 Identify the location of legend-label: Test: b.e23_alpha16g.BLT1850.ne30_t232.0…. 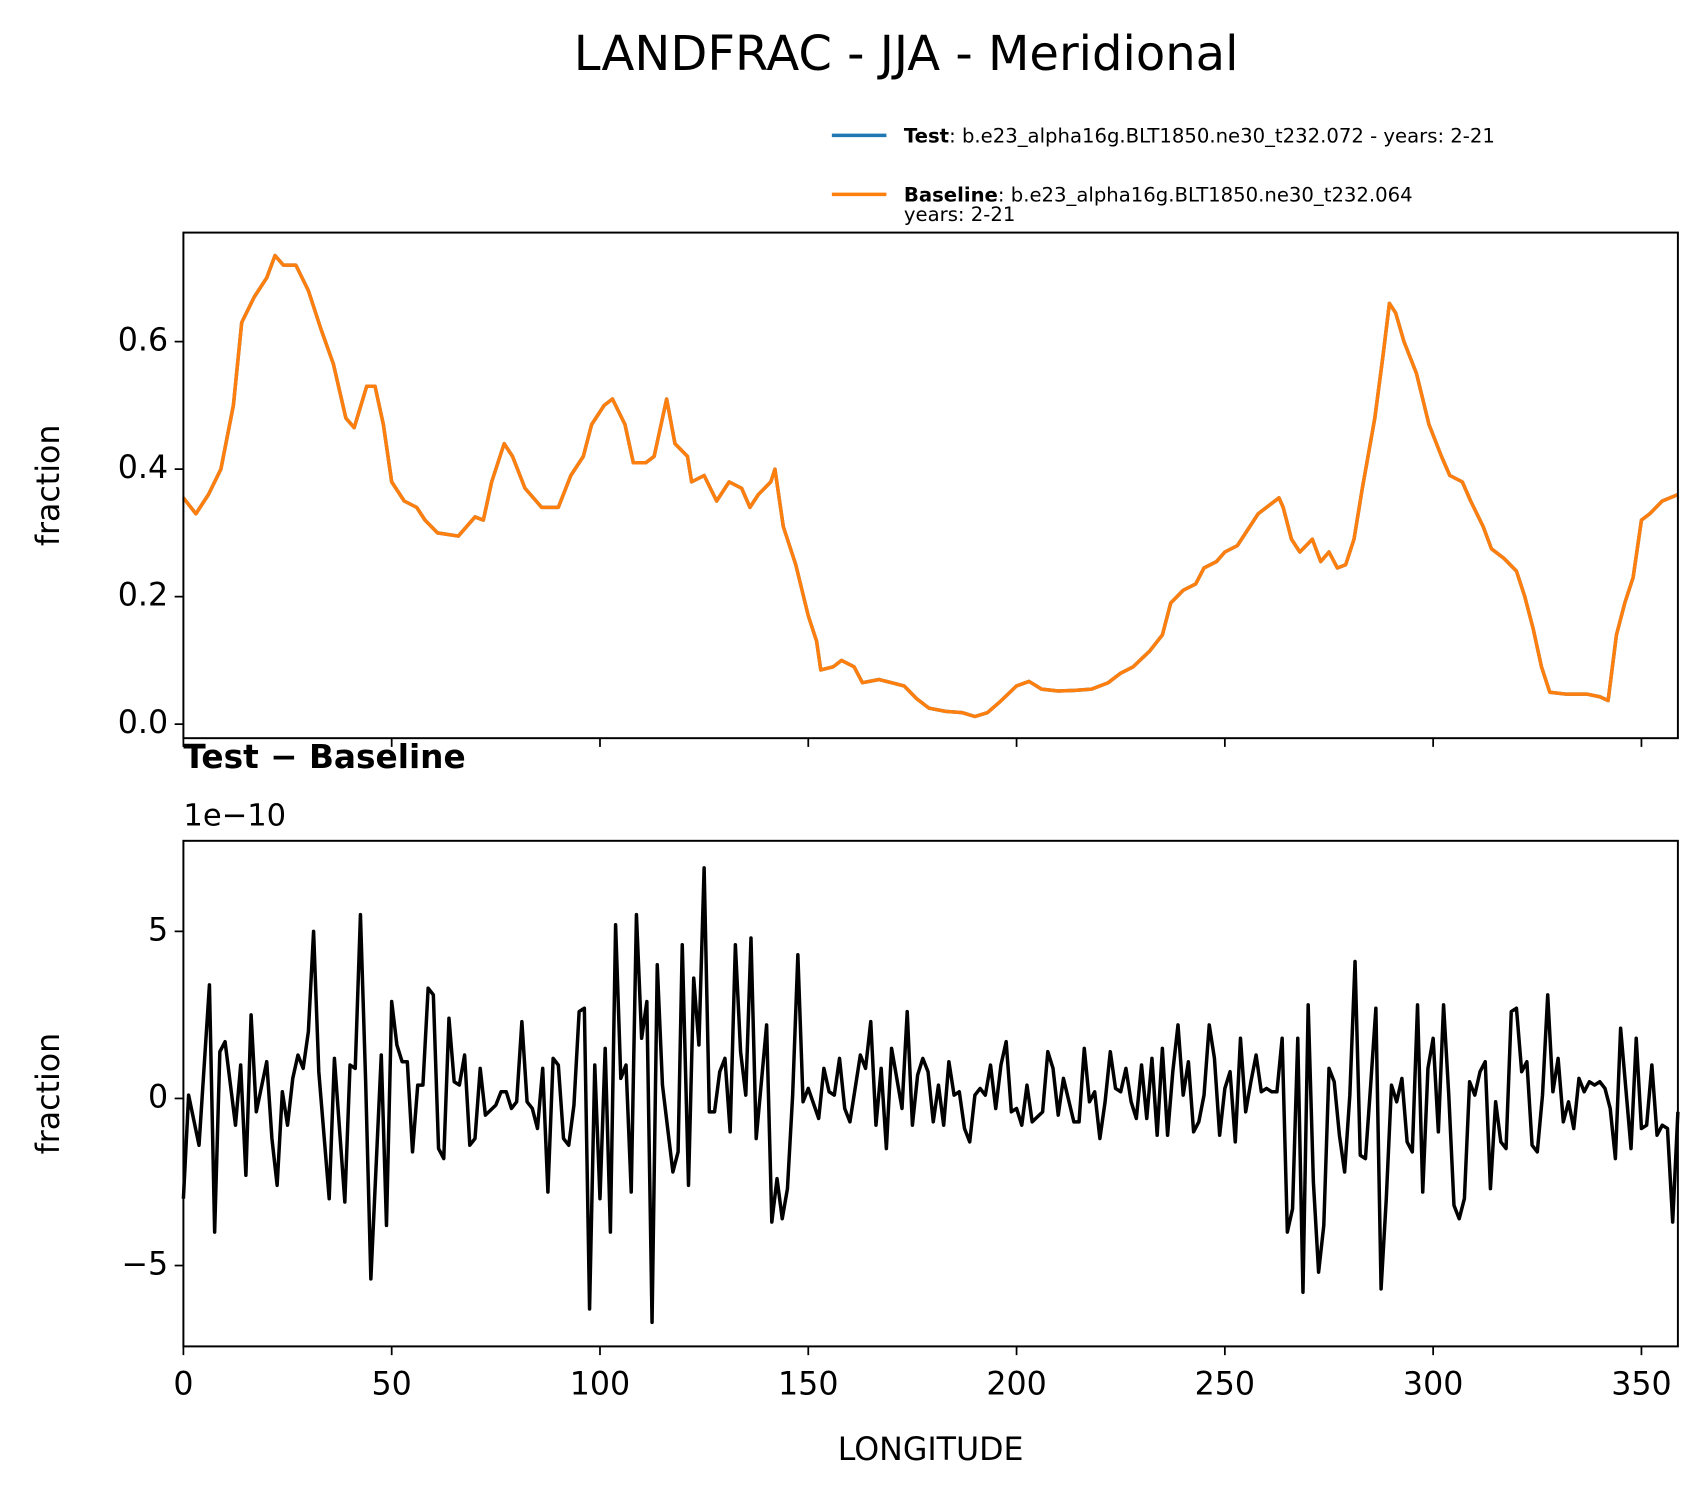
(1199, 135).